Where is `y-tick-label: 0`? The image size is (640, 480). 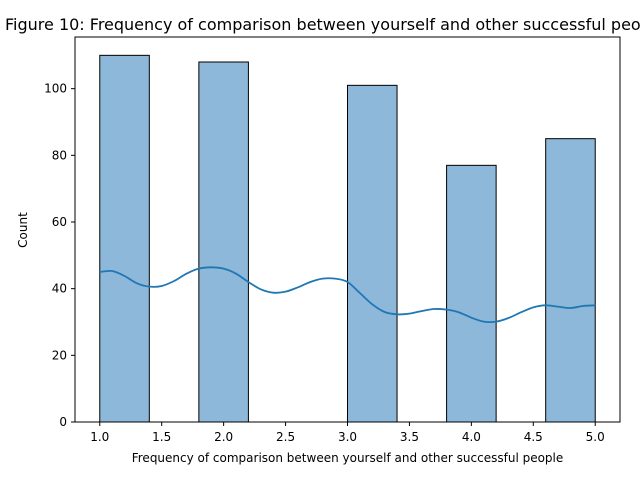
y-tick-label: 0 is located at coordinates (63, 422).